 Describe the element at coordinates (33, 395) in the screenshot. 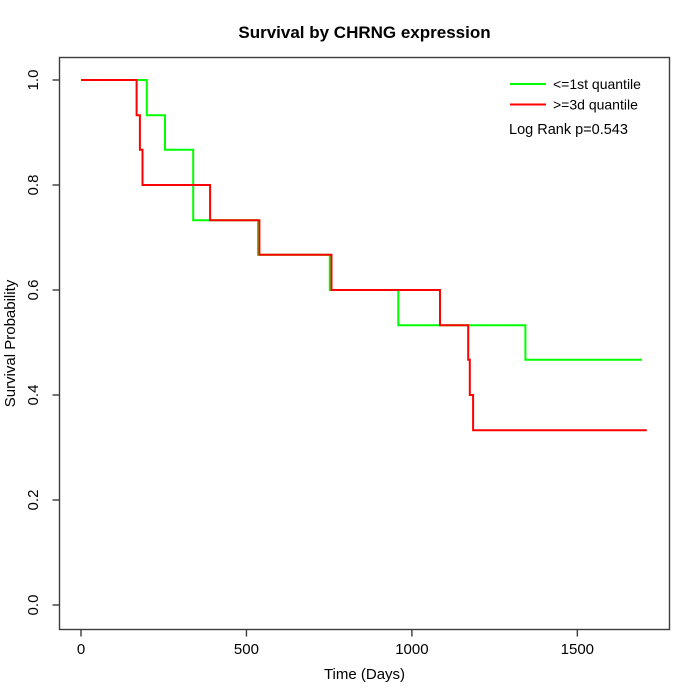

I see `y-tick-label: 0.4` at that location.